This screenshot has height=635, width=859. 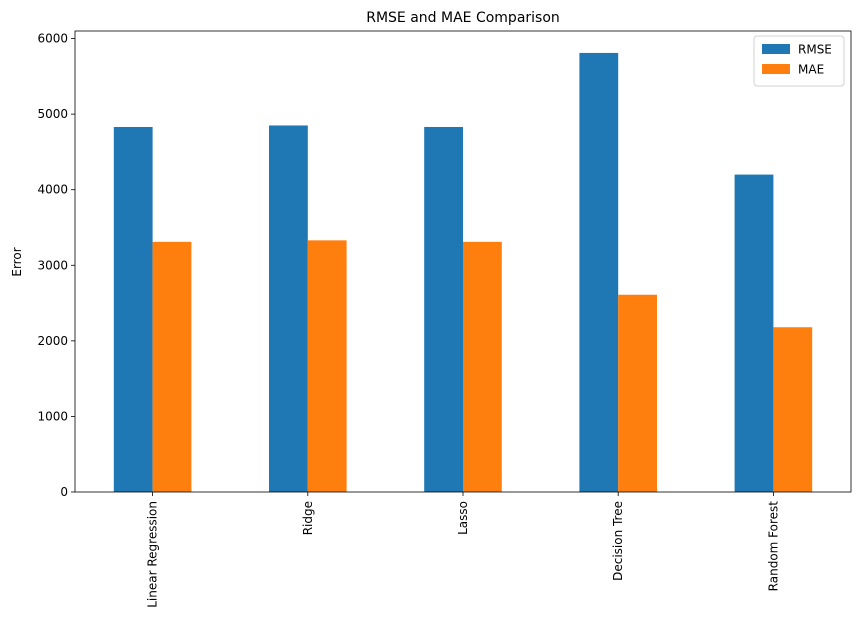 What do you see at coordinates (172, 366) in the screenshot?
I see `bar-mae-linear-regression` at bounding box center [172, 366].